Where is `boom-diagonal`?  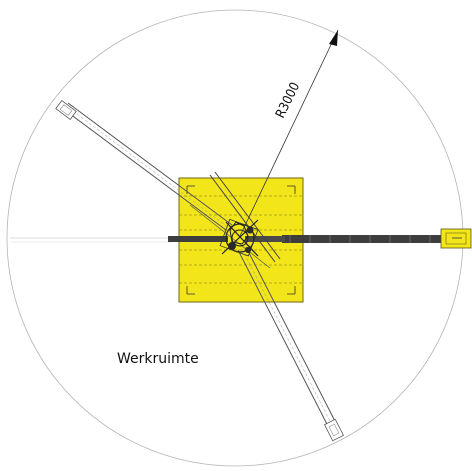
boom-diagonal is located at coordinates (235, 220).